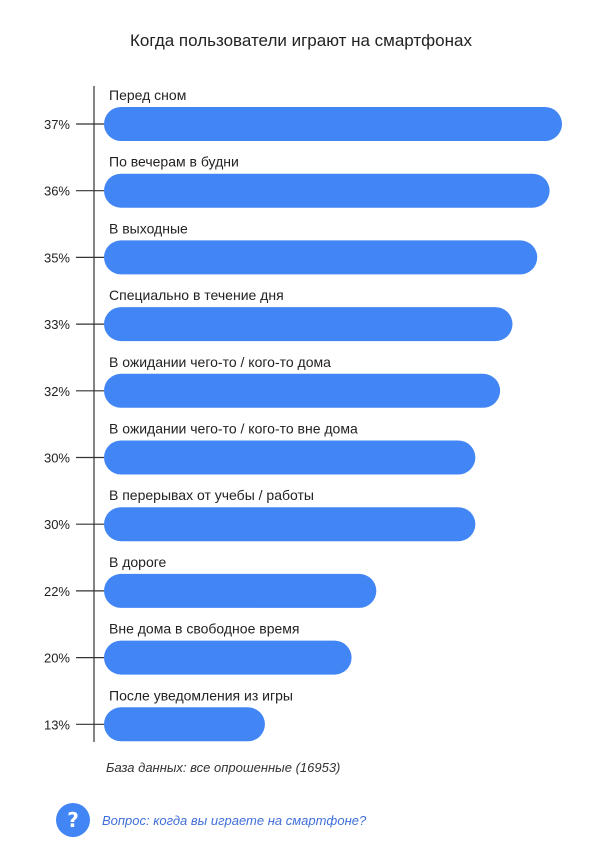 The height and width of the screenshot is (846, 603). I want to click on value-label: 20%, so click(57, 658).